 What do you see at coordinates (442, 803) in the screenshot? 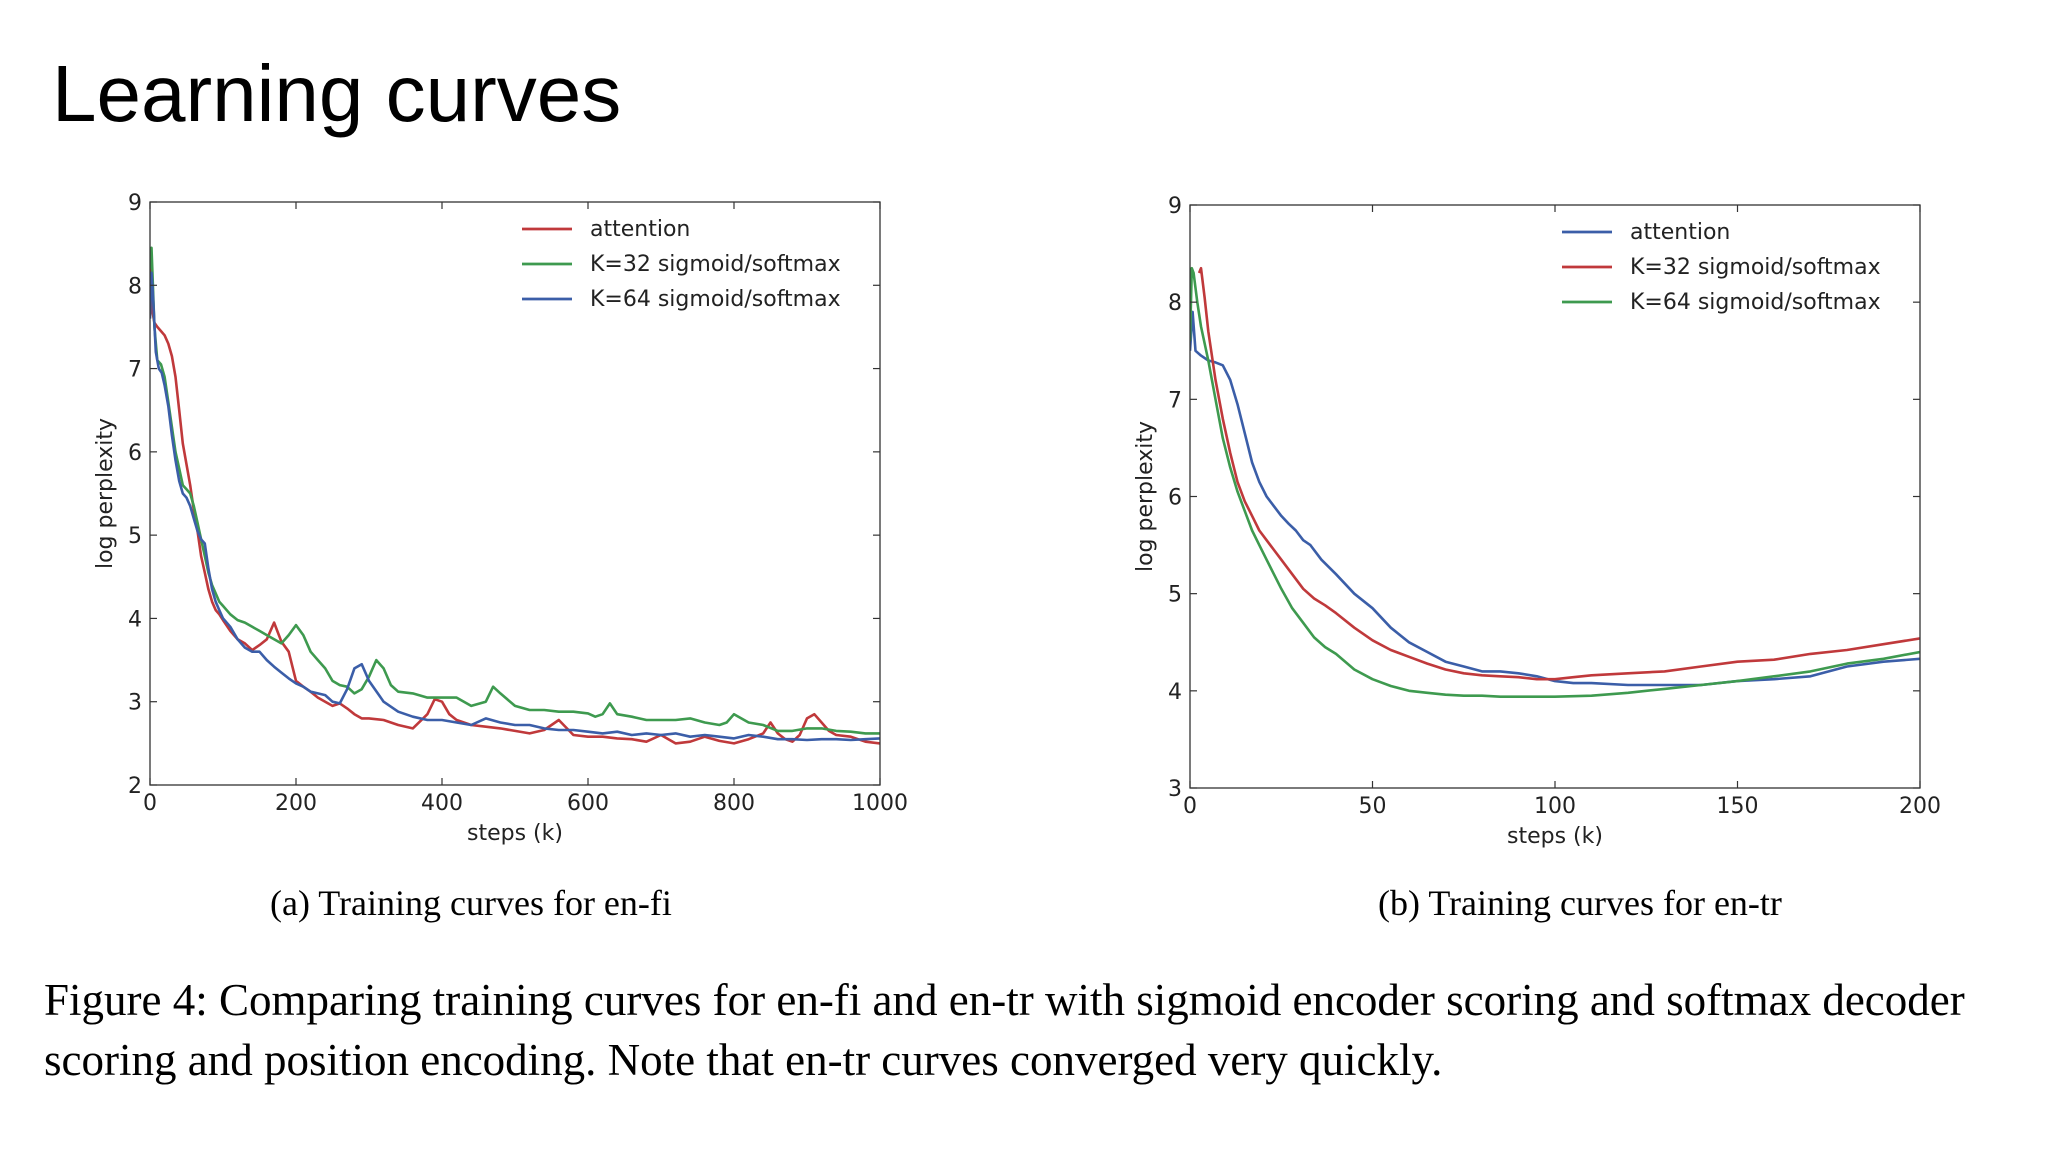
I see `x-tick-label: 400` at bounding box center [442, 803].